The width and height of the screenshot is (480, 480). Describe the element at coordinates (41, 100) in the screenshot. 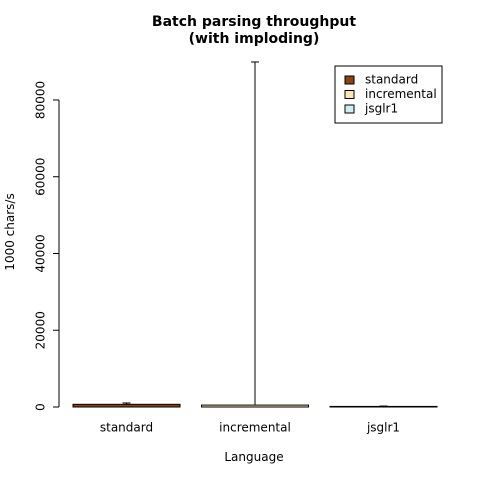

I see `y-tick-label: 80000` at that location.